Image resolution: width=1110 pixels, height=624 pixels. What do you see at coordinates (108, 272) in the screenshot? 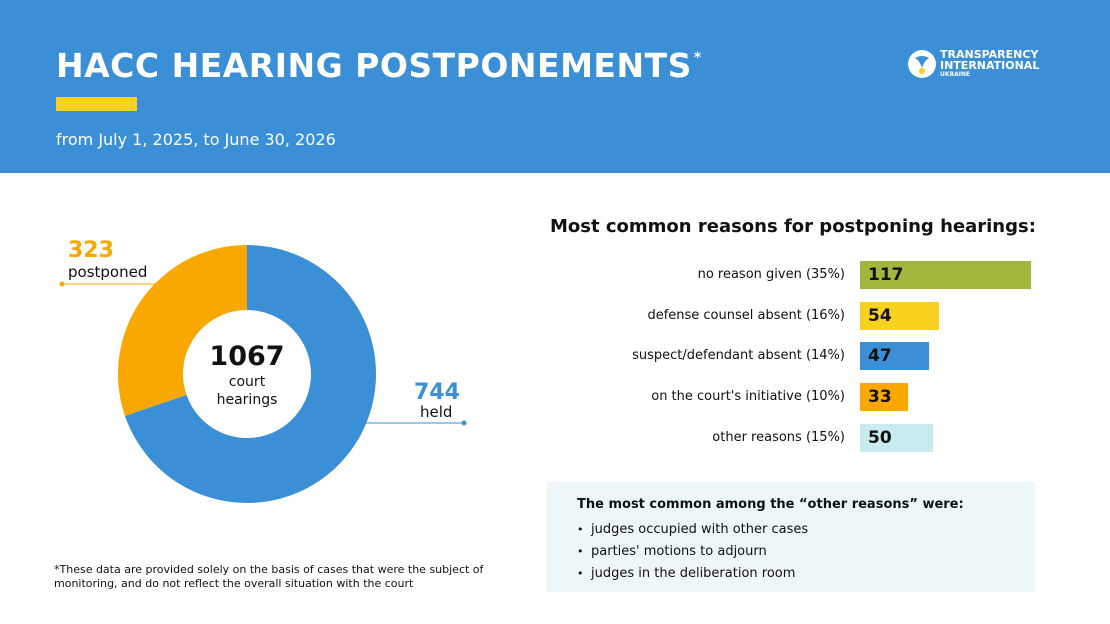
I see `postponed-label: postponed` at bounding box center [108, 272].